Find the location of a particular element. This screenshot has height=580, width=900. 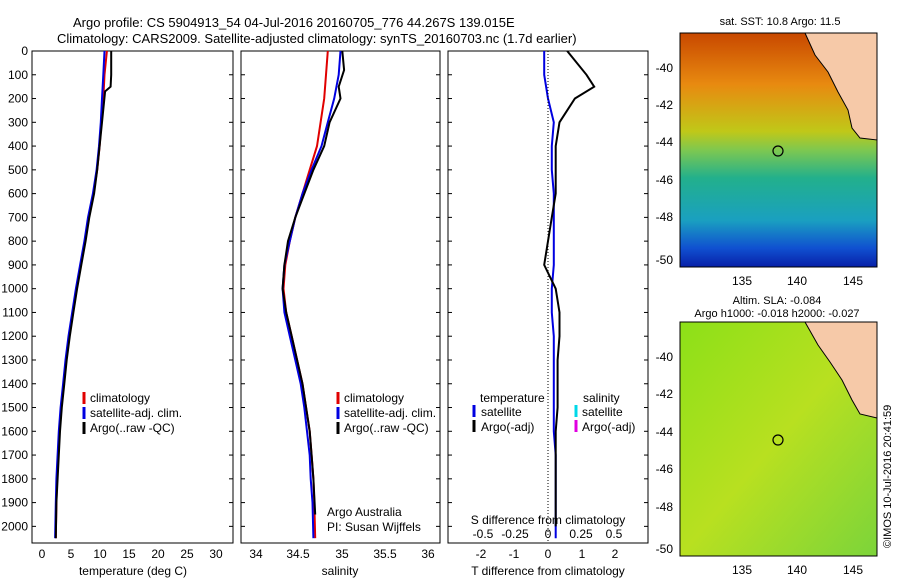

depth-tick-label: 1900 is located at coordinates (14, 503).